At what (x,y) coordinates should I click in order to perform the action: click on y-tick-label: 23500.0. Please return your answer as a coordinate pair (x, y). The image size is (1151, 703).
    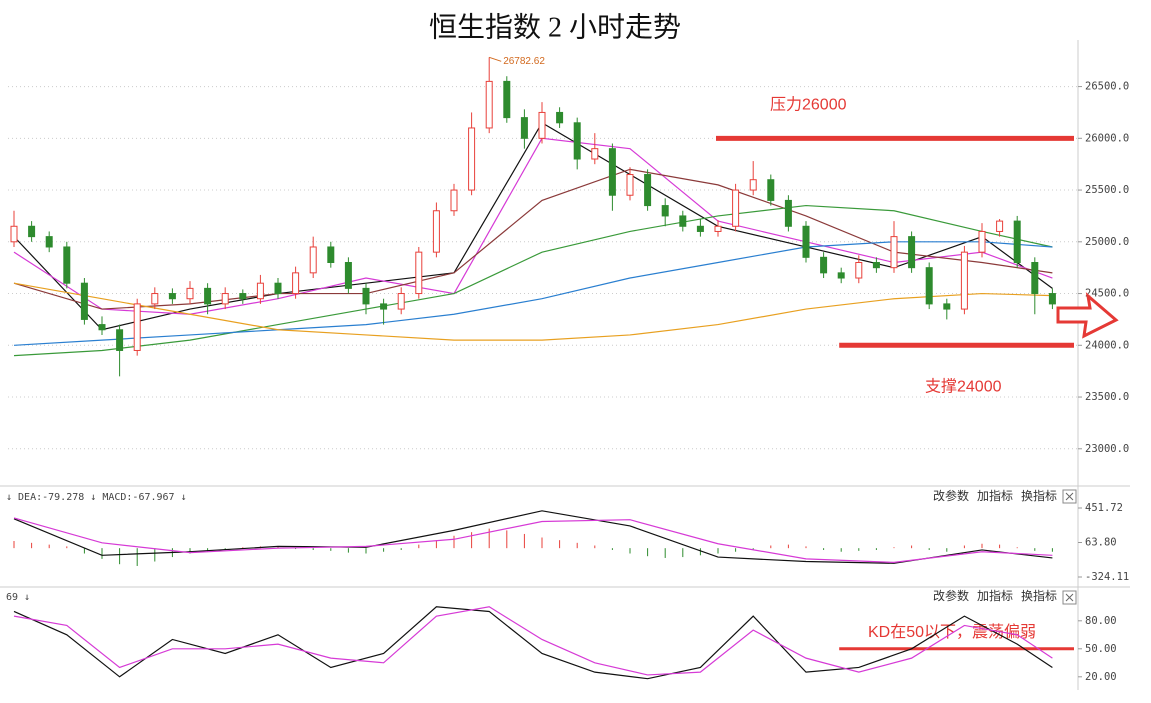
    Looking at the image, I should click on (1107, 397).